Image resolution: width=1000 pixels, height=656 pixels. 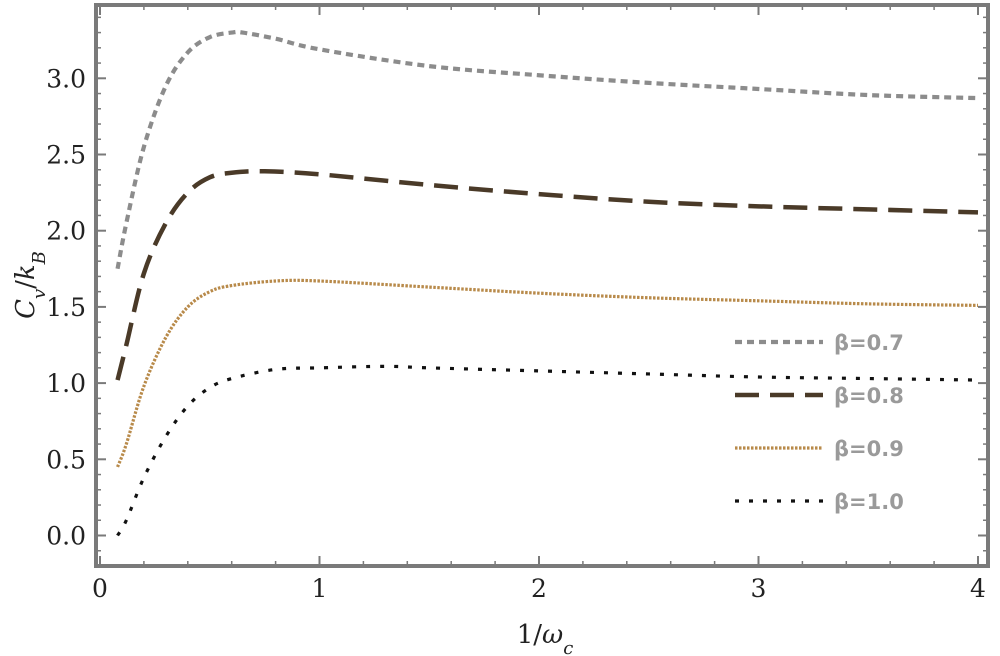 What do you see at coordinates (66, 383) in the screenshot?
I see `y-tick-label: 1.0` at bounding box center [66, 383].